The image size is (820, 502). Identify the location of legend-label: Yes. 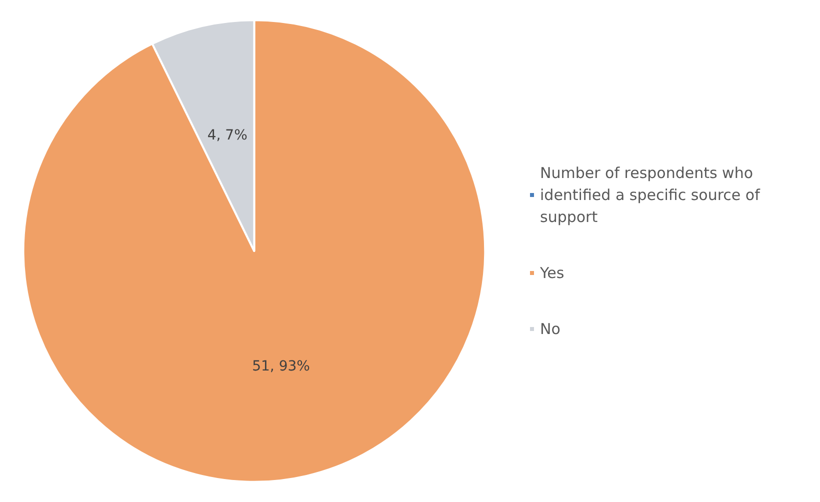
(551, 273).